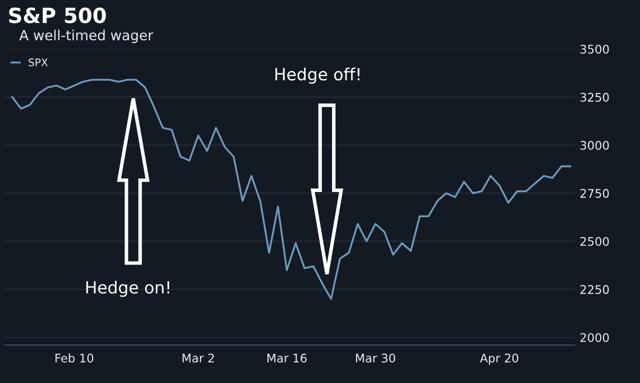  What do you see at coordinates (86, 37) in the screenshot?
I see `chart-subtitle: A well-timed wager` at bounding box center [86, 37].